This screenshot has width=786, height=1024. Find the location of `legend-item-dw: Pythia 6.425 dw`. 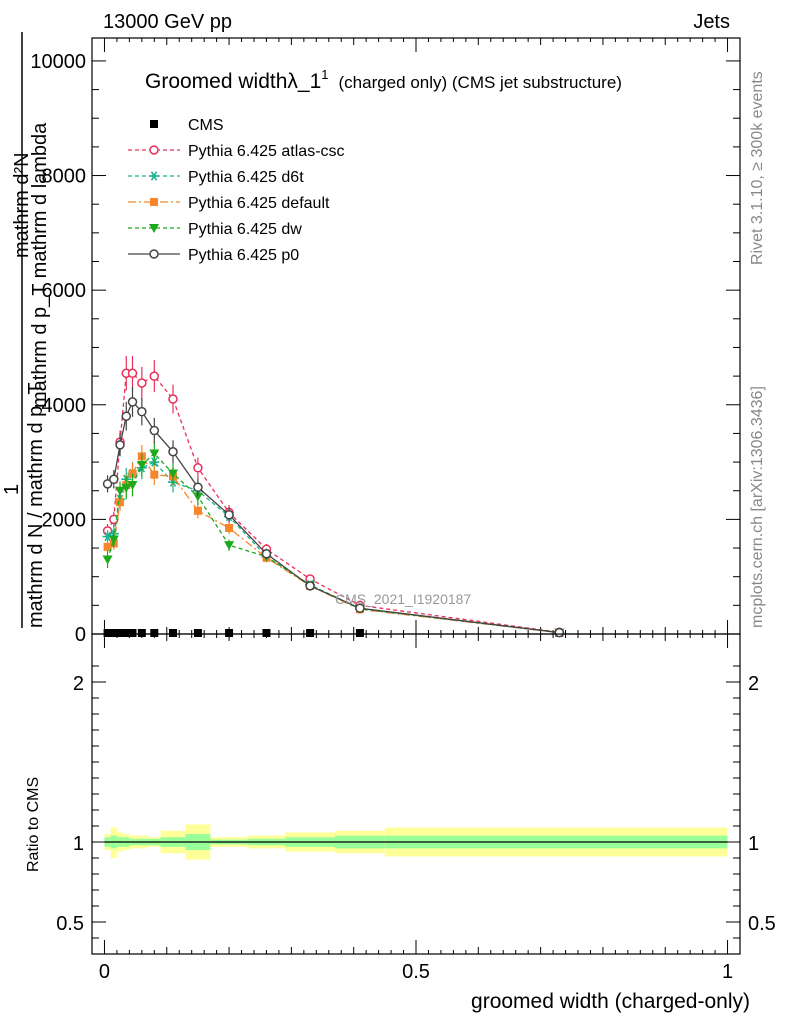

legend-item-dw: Pythia 6.425 dw is located at coordinates (215, 229).